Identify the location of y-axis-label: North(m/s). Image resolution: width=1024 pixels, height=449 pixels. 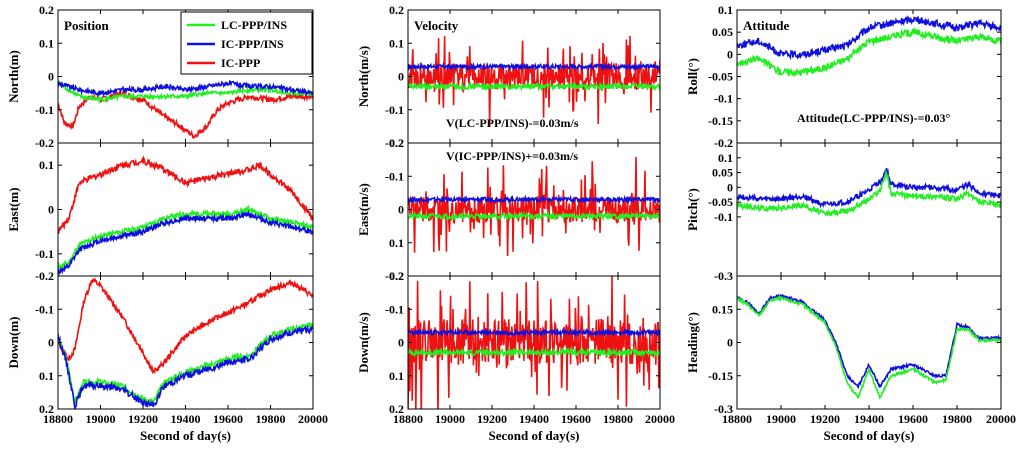
(363, 76).